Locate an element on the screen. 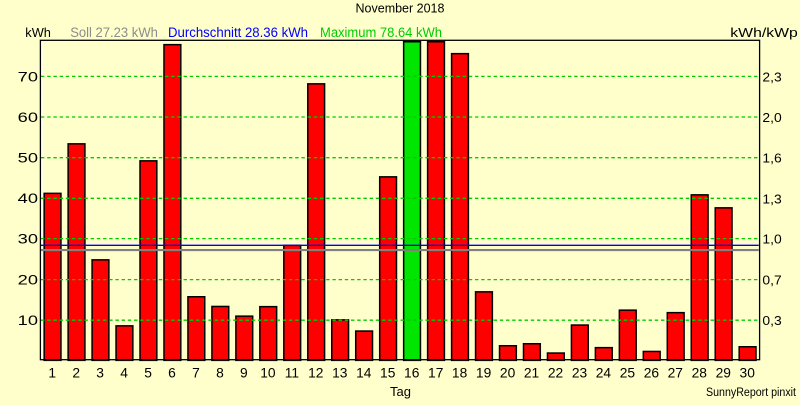 Image resolution: width=800 pixels, height=405 pixels. svg-text: Durchschnitt 28.36 kWh is located at coordinates (238, 32).